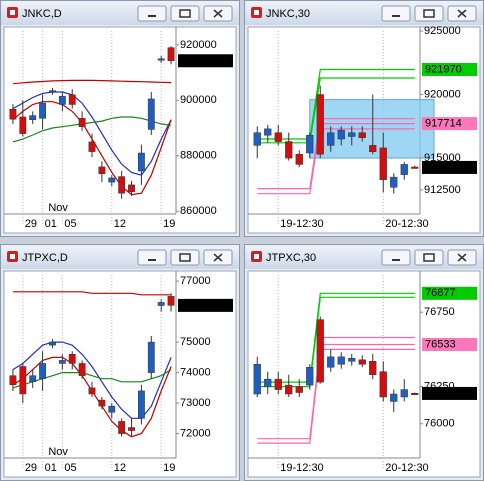  I want to click on y-tick-label: 860000, so click(198, 211).